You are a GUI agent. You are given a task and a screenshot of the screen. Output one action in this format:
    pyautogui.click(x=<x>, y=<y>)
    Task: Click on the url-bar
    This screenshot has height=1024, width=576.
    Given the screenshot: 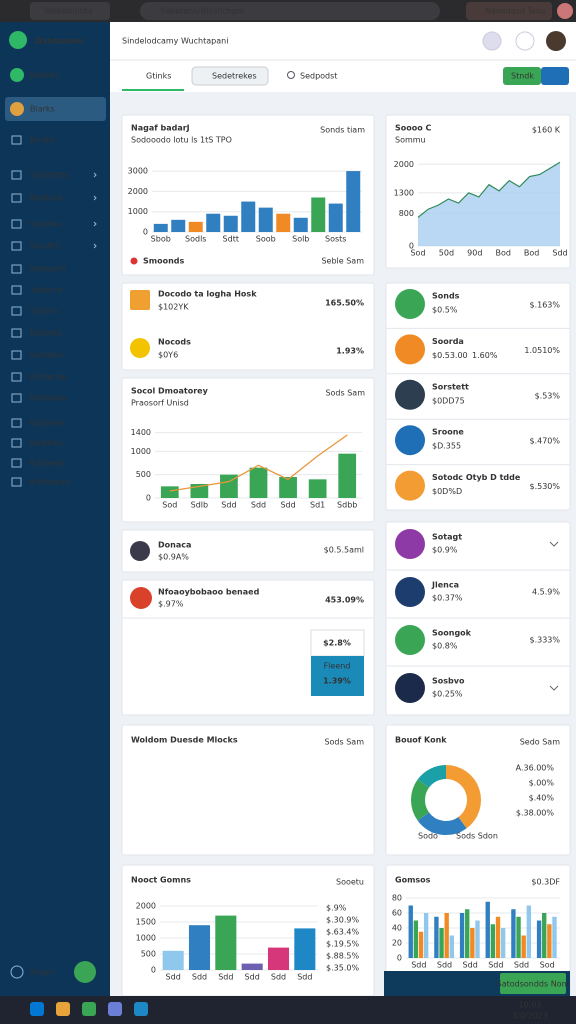 What is the action you would take?
    pyautogui.click(x=290, y=11)
    